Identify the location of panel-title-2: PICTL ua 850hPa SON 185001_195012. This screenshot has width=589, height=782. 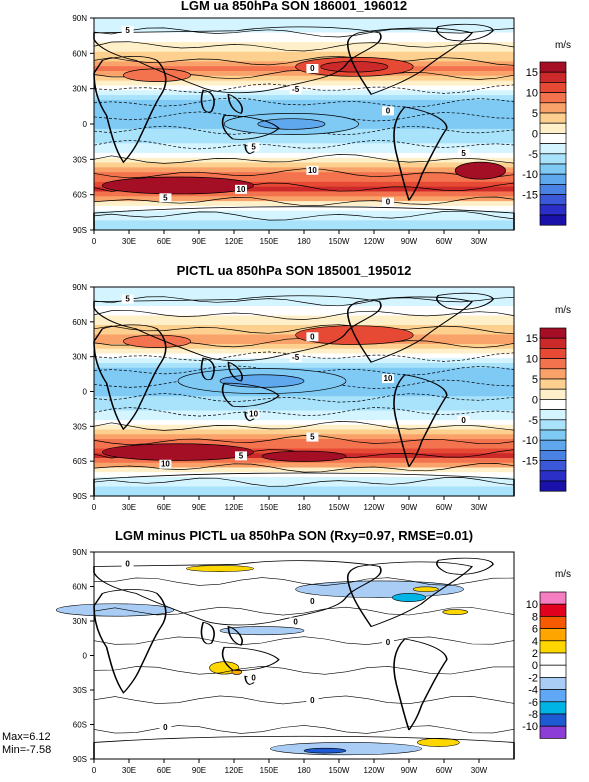
(294, 270).